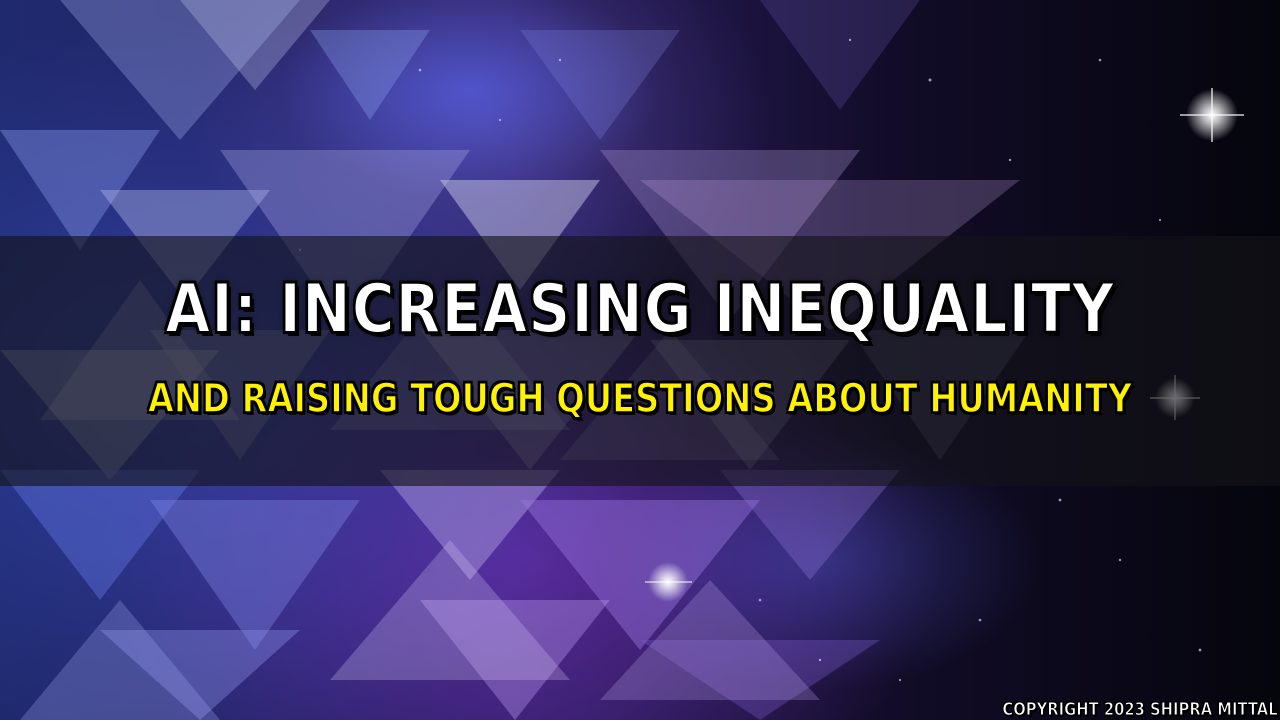 The height and width of the screenshot is (720, 1280). I want to click on thumbnail-title: AI: INCREASING INEQUALITY, so click(639, 309).